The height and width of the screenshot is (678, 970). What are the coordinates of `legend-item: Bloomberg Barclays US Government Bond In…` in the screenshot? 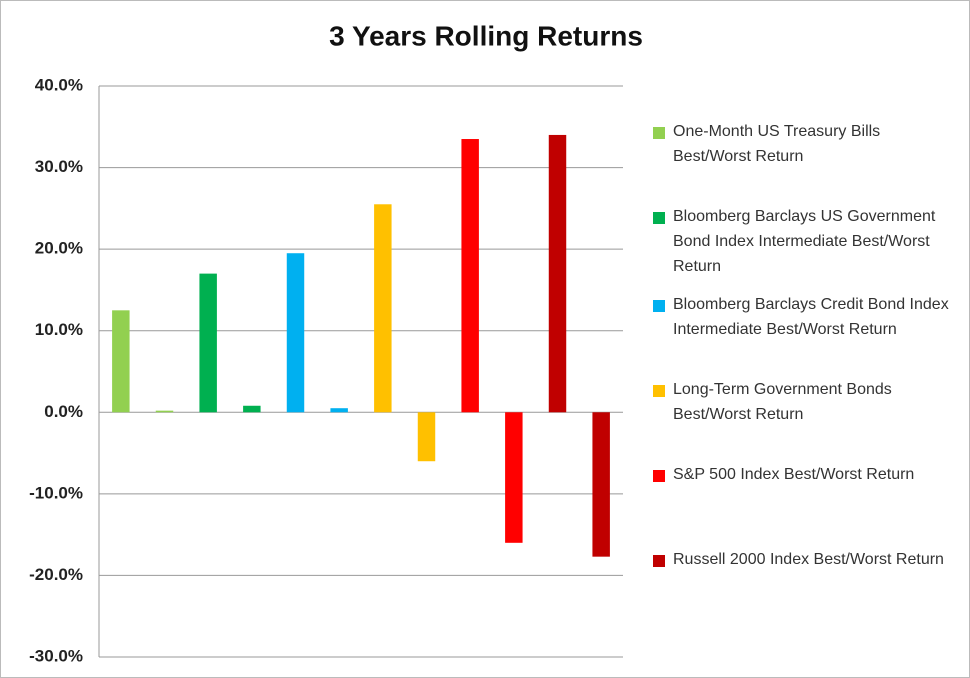 It's located at (803, 243).